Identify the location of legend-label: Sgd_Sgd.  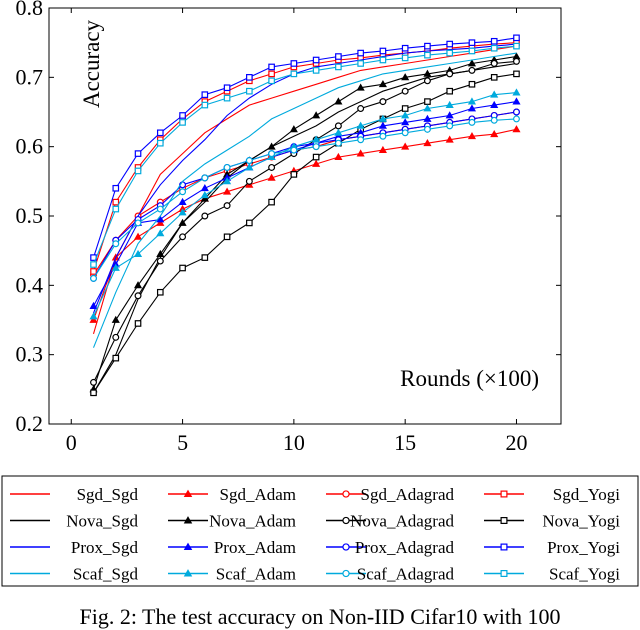
(108, 494).